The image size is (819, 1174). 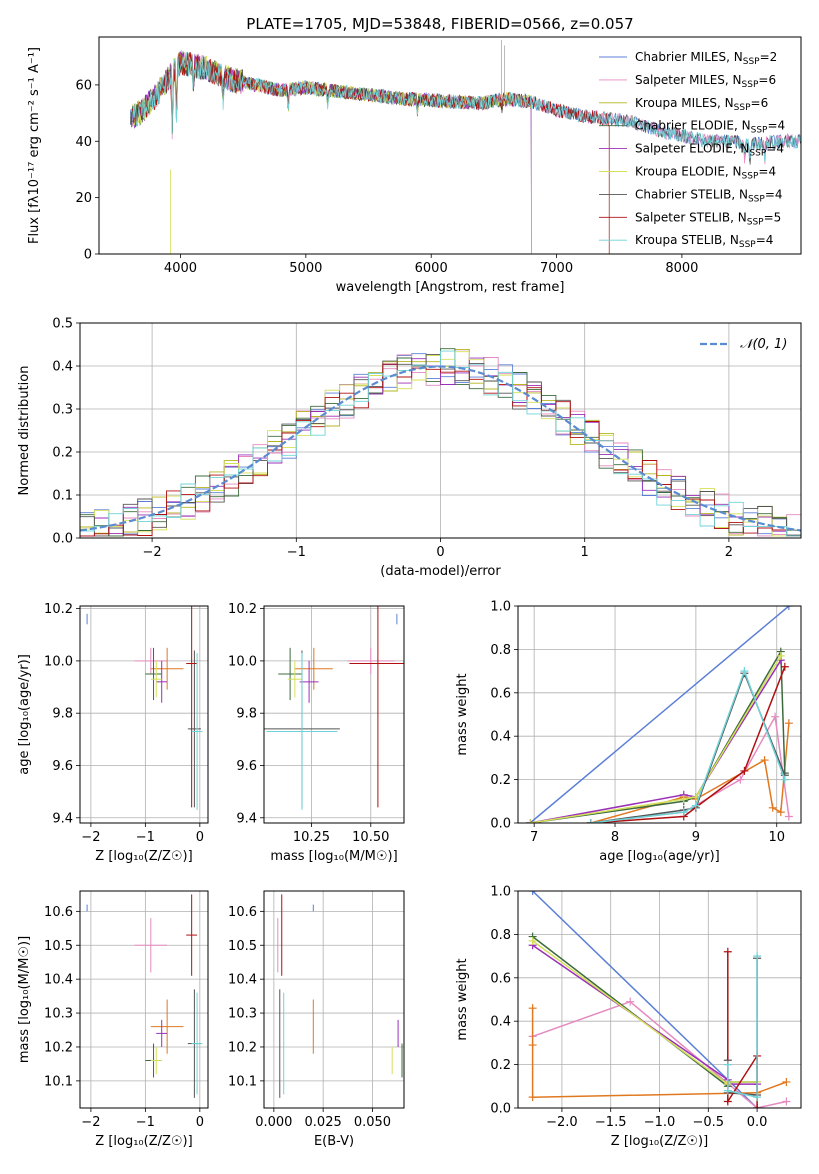 What do you see at coordinates (83, 142) in the screenshot?
I see `y-tick-label: 40` at bounding box center [83, 142].